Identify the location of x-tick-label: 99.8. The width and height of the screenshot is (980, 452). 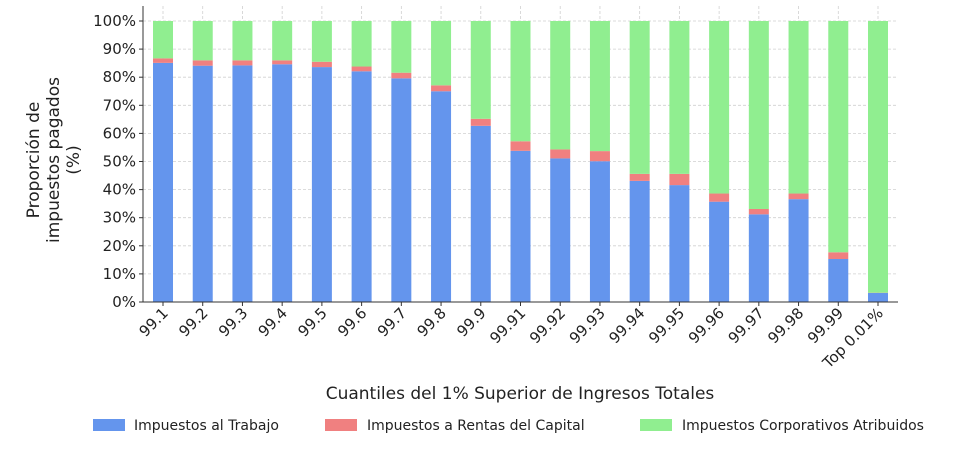
(432, 322).